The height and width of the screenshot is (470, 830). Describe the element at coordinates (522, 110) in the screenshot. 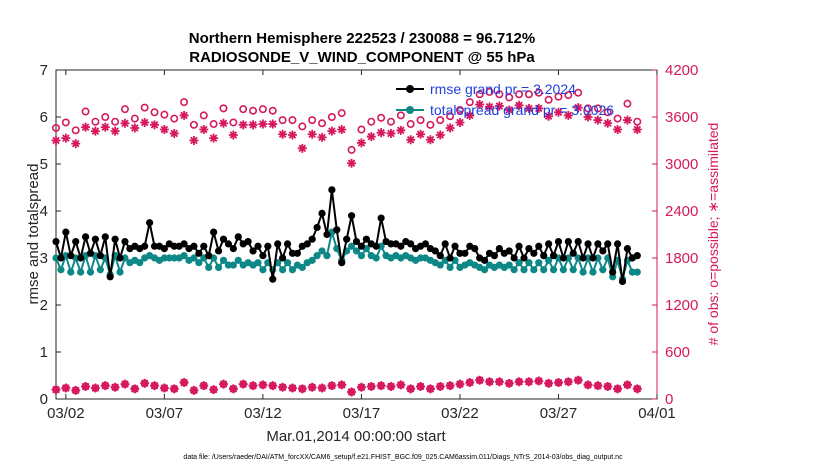

I see `legend-spread-label: totalspread grand pr = 3.0026` at that location.